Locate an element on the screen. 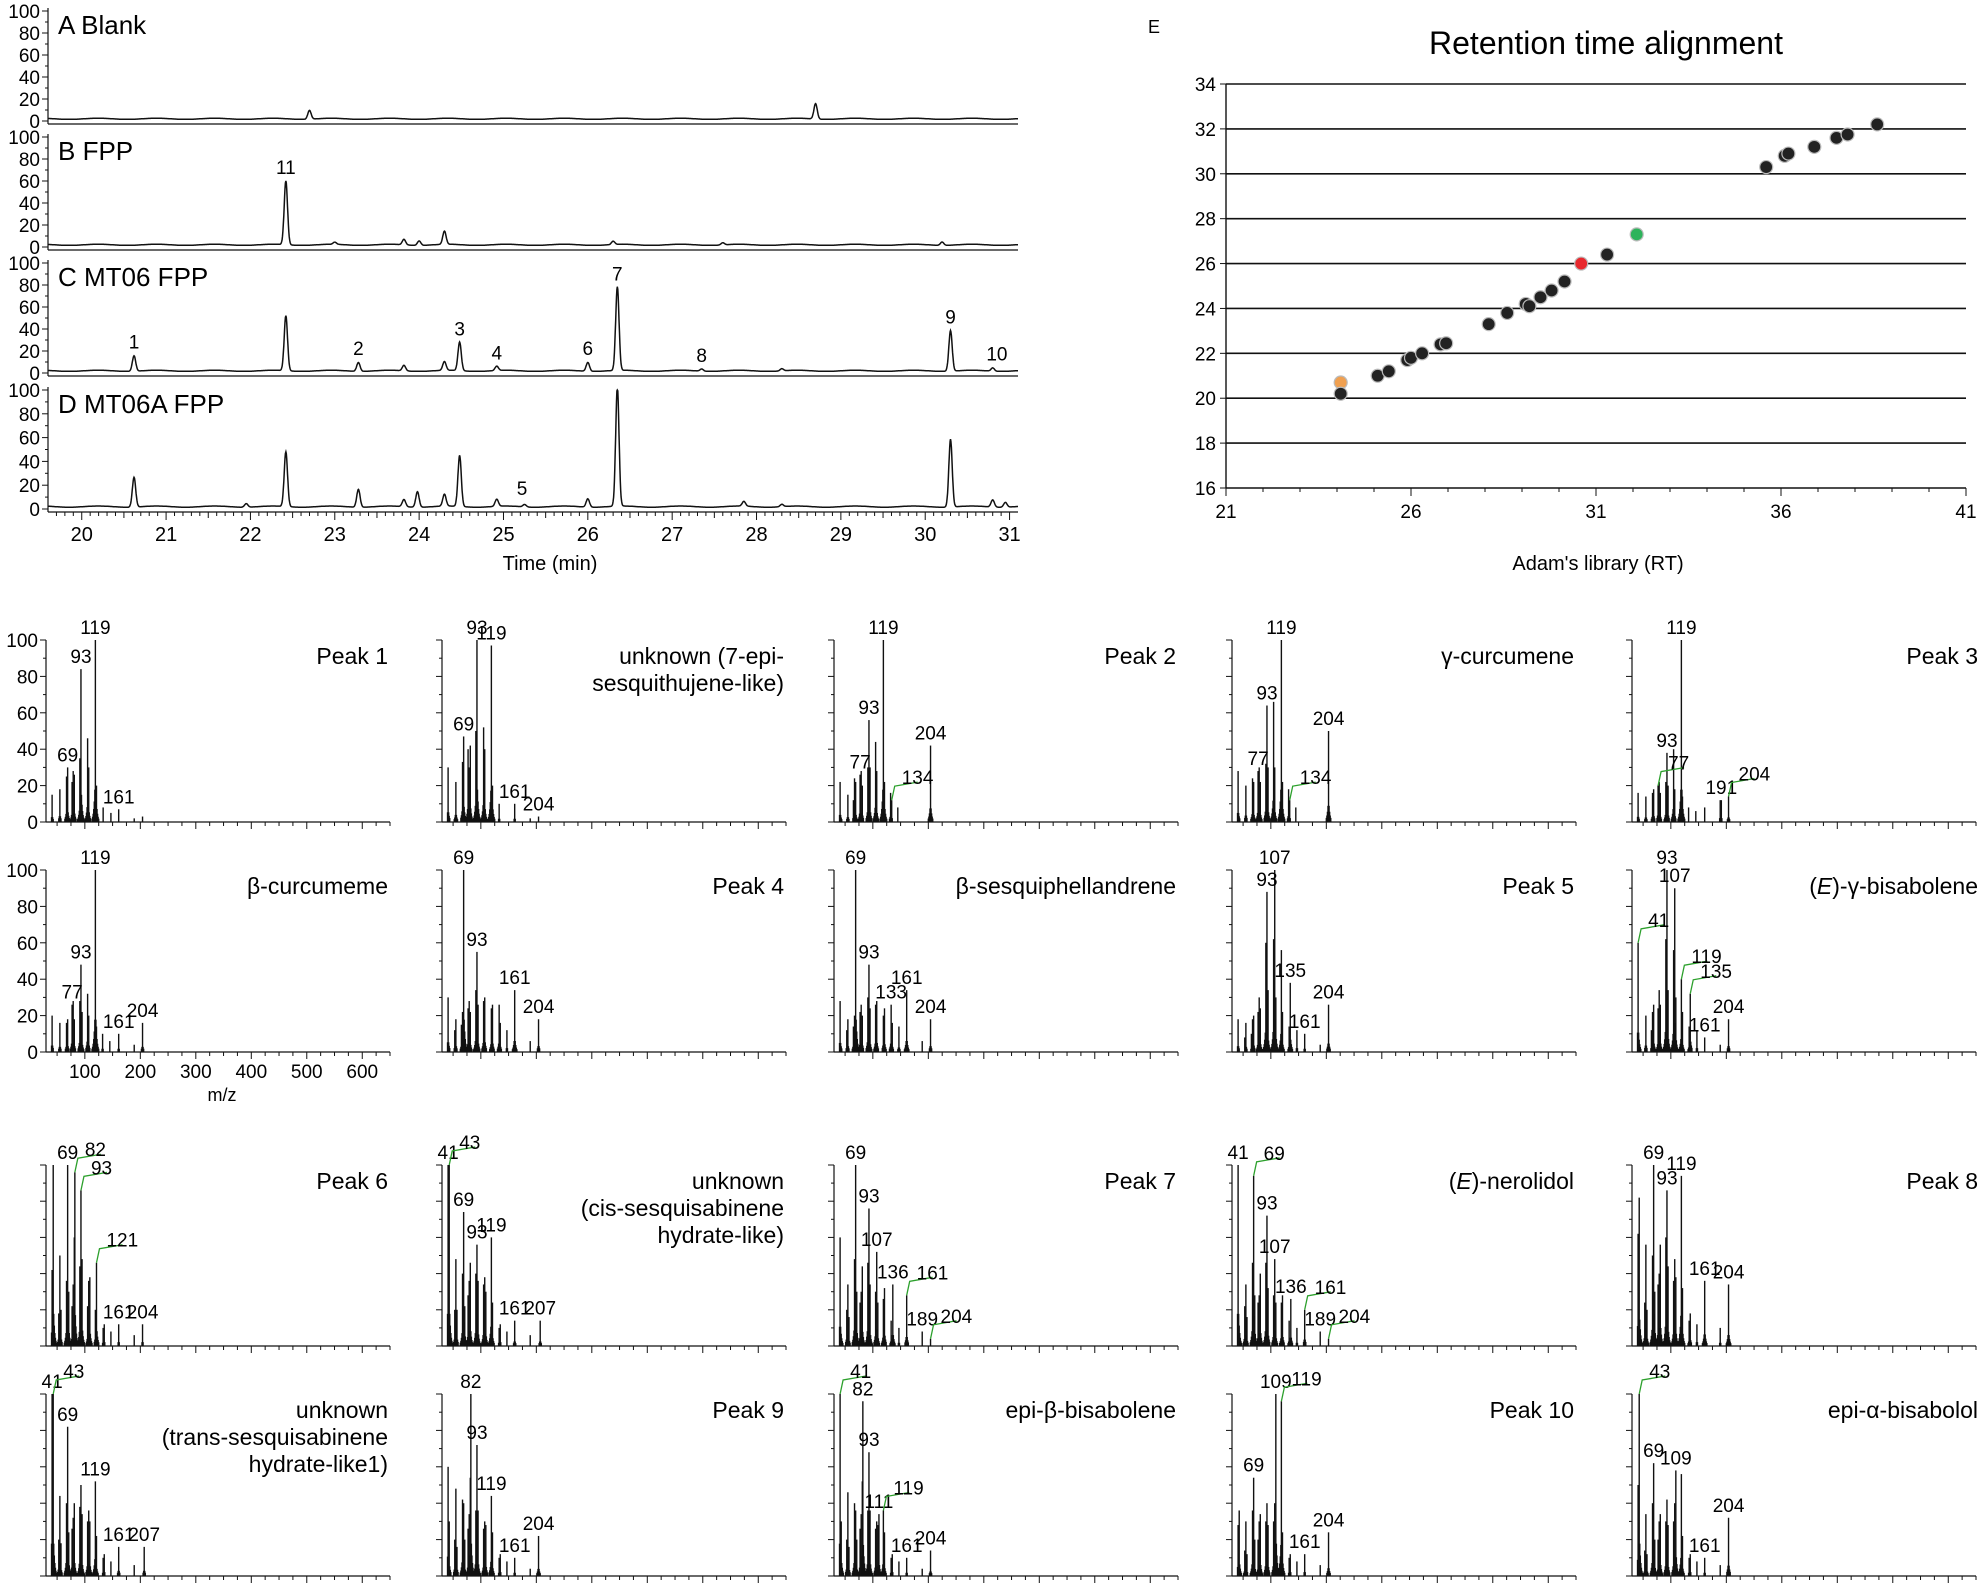 The height and width of the screenshot is (1586, 1986). peak-mz-label: 134 is located at coordinates (918, 778).